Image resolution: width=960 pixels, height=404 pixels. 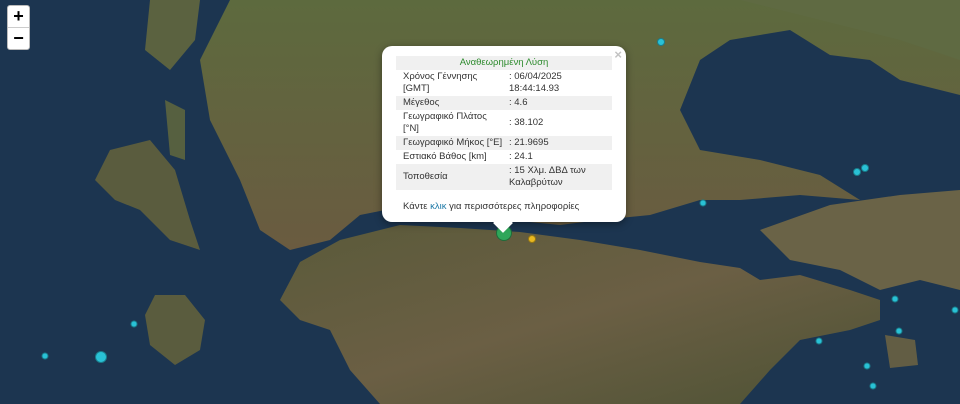 I want to click on more-info-text: Κάντε κλικ για περισσότερες πληροφορίες, so click(x=491, y=206).